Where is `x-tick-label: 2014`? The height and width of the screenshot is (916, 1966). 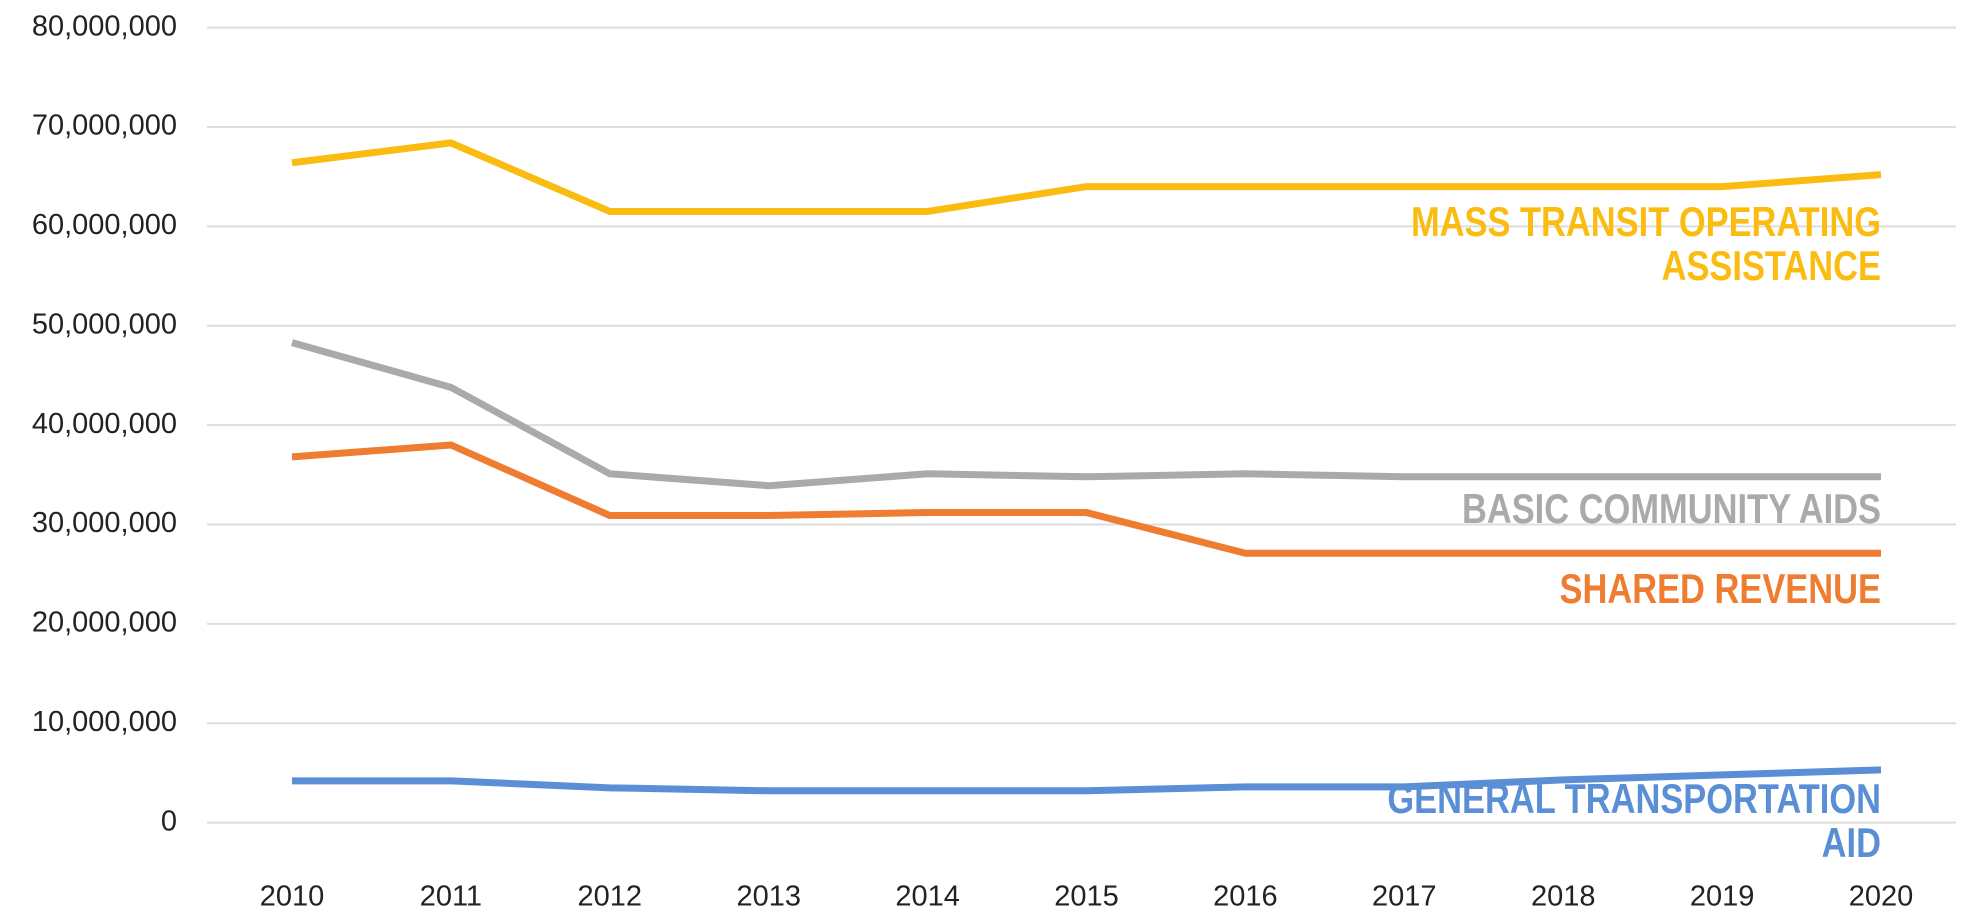 x-tick-label: 2014 is located at coordinates (927, 897).